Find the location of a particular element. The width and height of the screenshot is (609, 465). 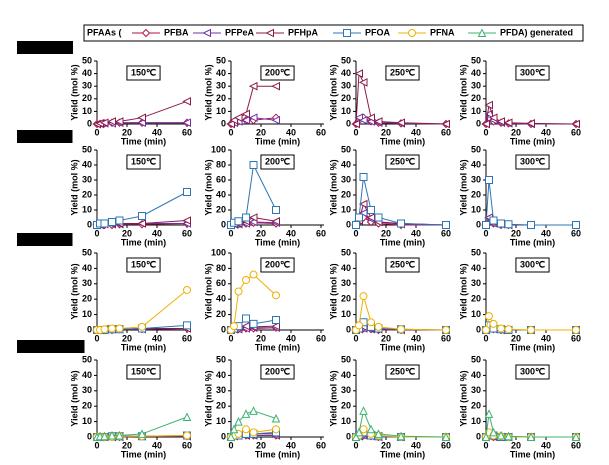

x-tick-label: 40 is located at coordinates (291, 132).